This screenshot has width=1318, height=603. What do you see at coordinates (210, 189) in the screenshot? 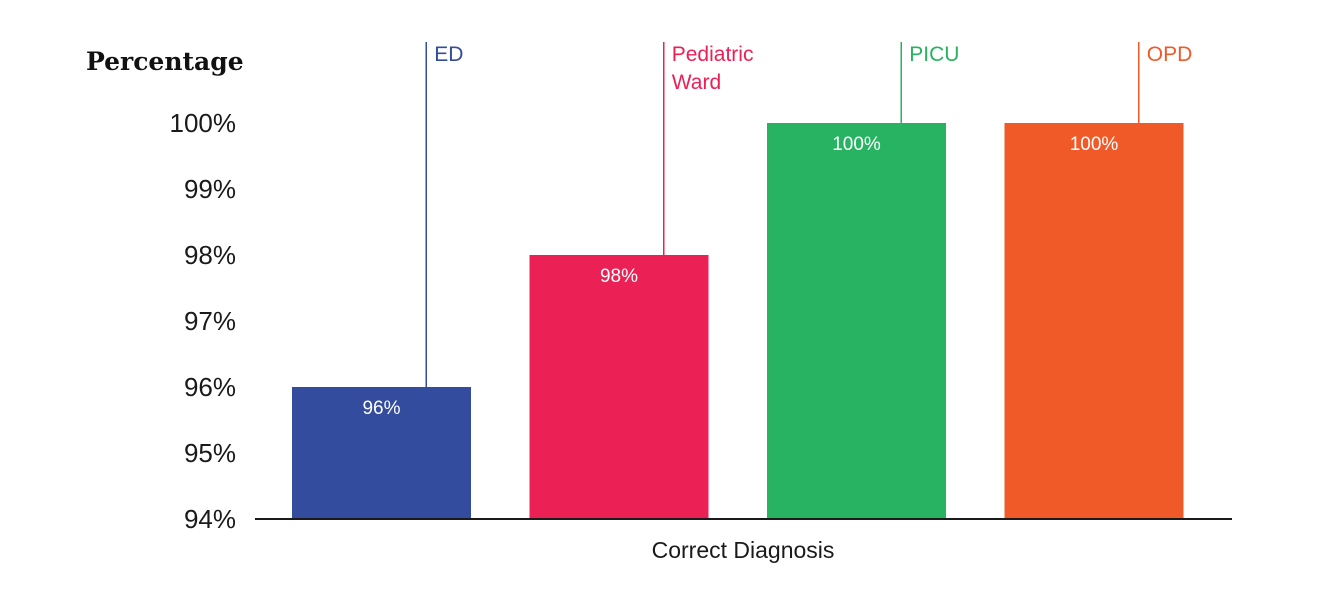
I see `y-tick-label: 99%` at bounding box center [210, 189].